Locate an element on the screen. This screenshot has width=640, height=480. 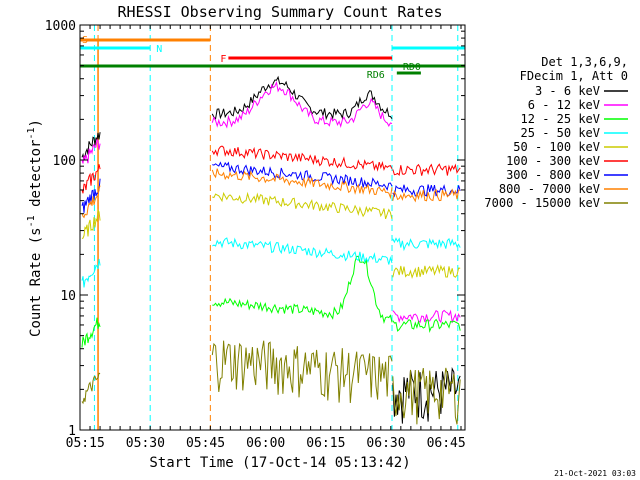
y-tick-label: 10 is located at coordinates (68, 296).